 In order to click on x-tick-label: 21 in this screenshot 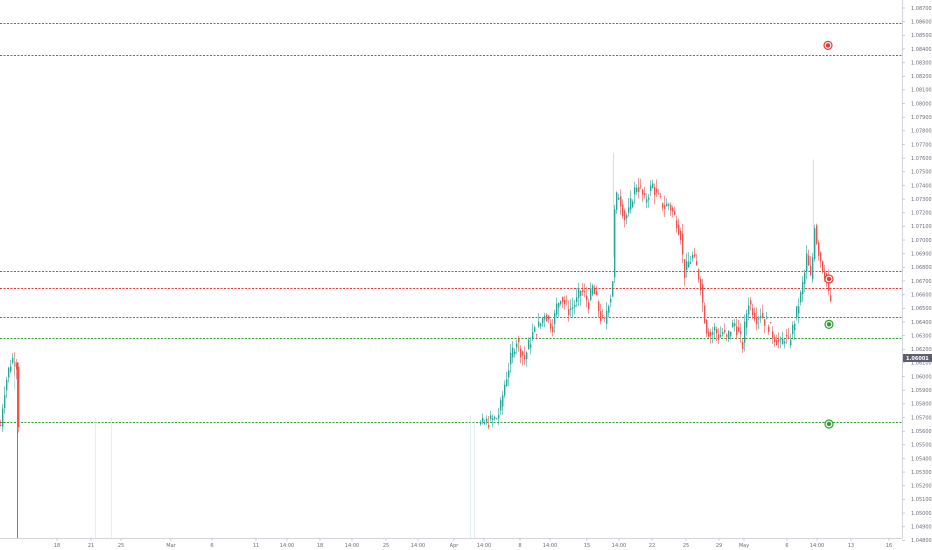, I will do `click(91, 546)`.